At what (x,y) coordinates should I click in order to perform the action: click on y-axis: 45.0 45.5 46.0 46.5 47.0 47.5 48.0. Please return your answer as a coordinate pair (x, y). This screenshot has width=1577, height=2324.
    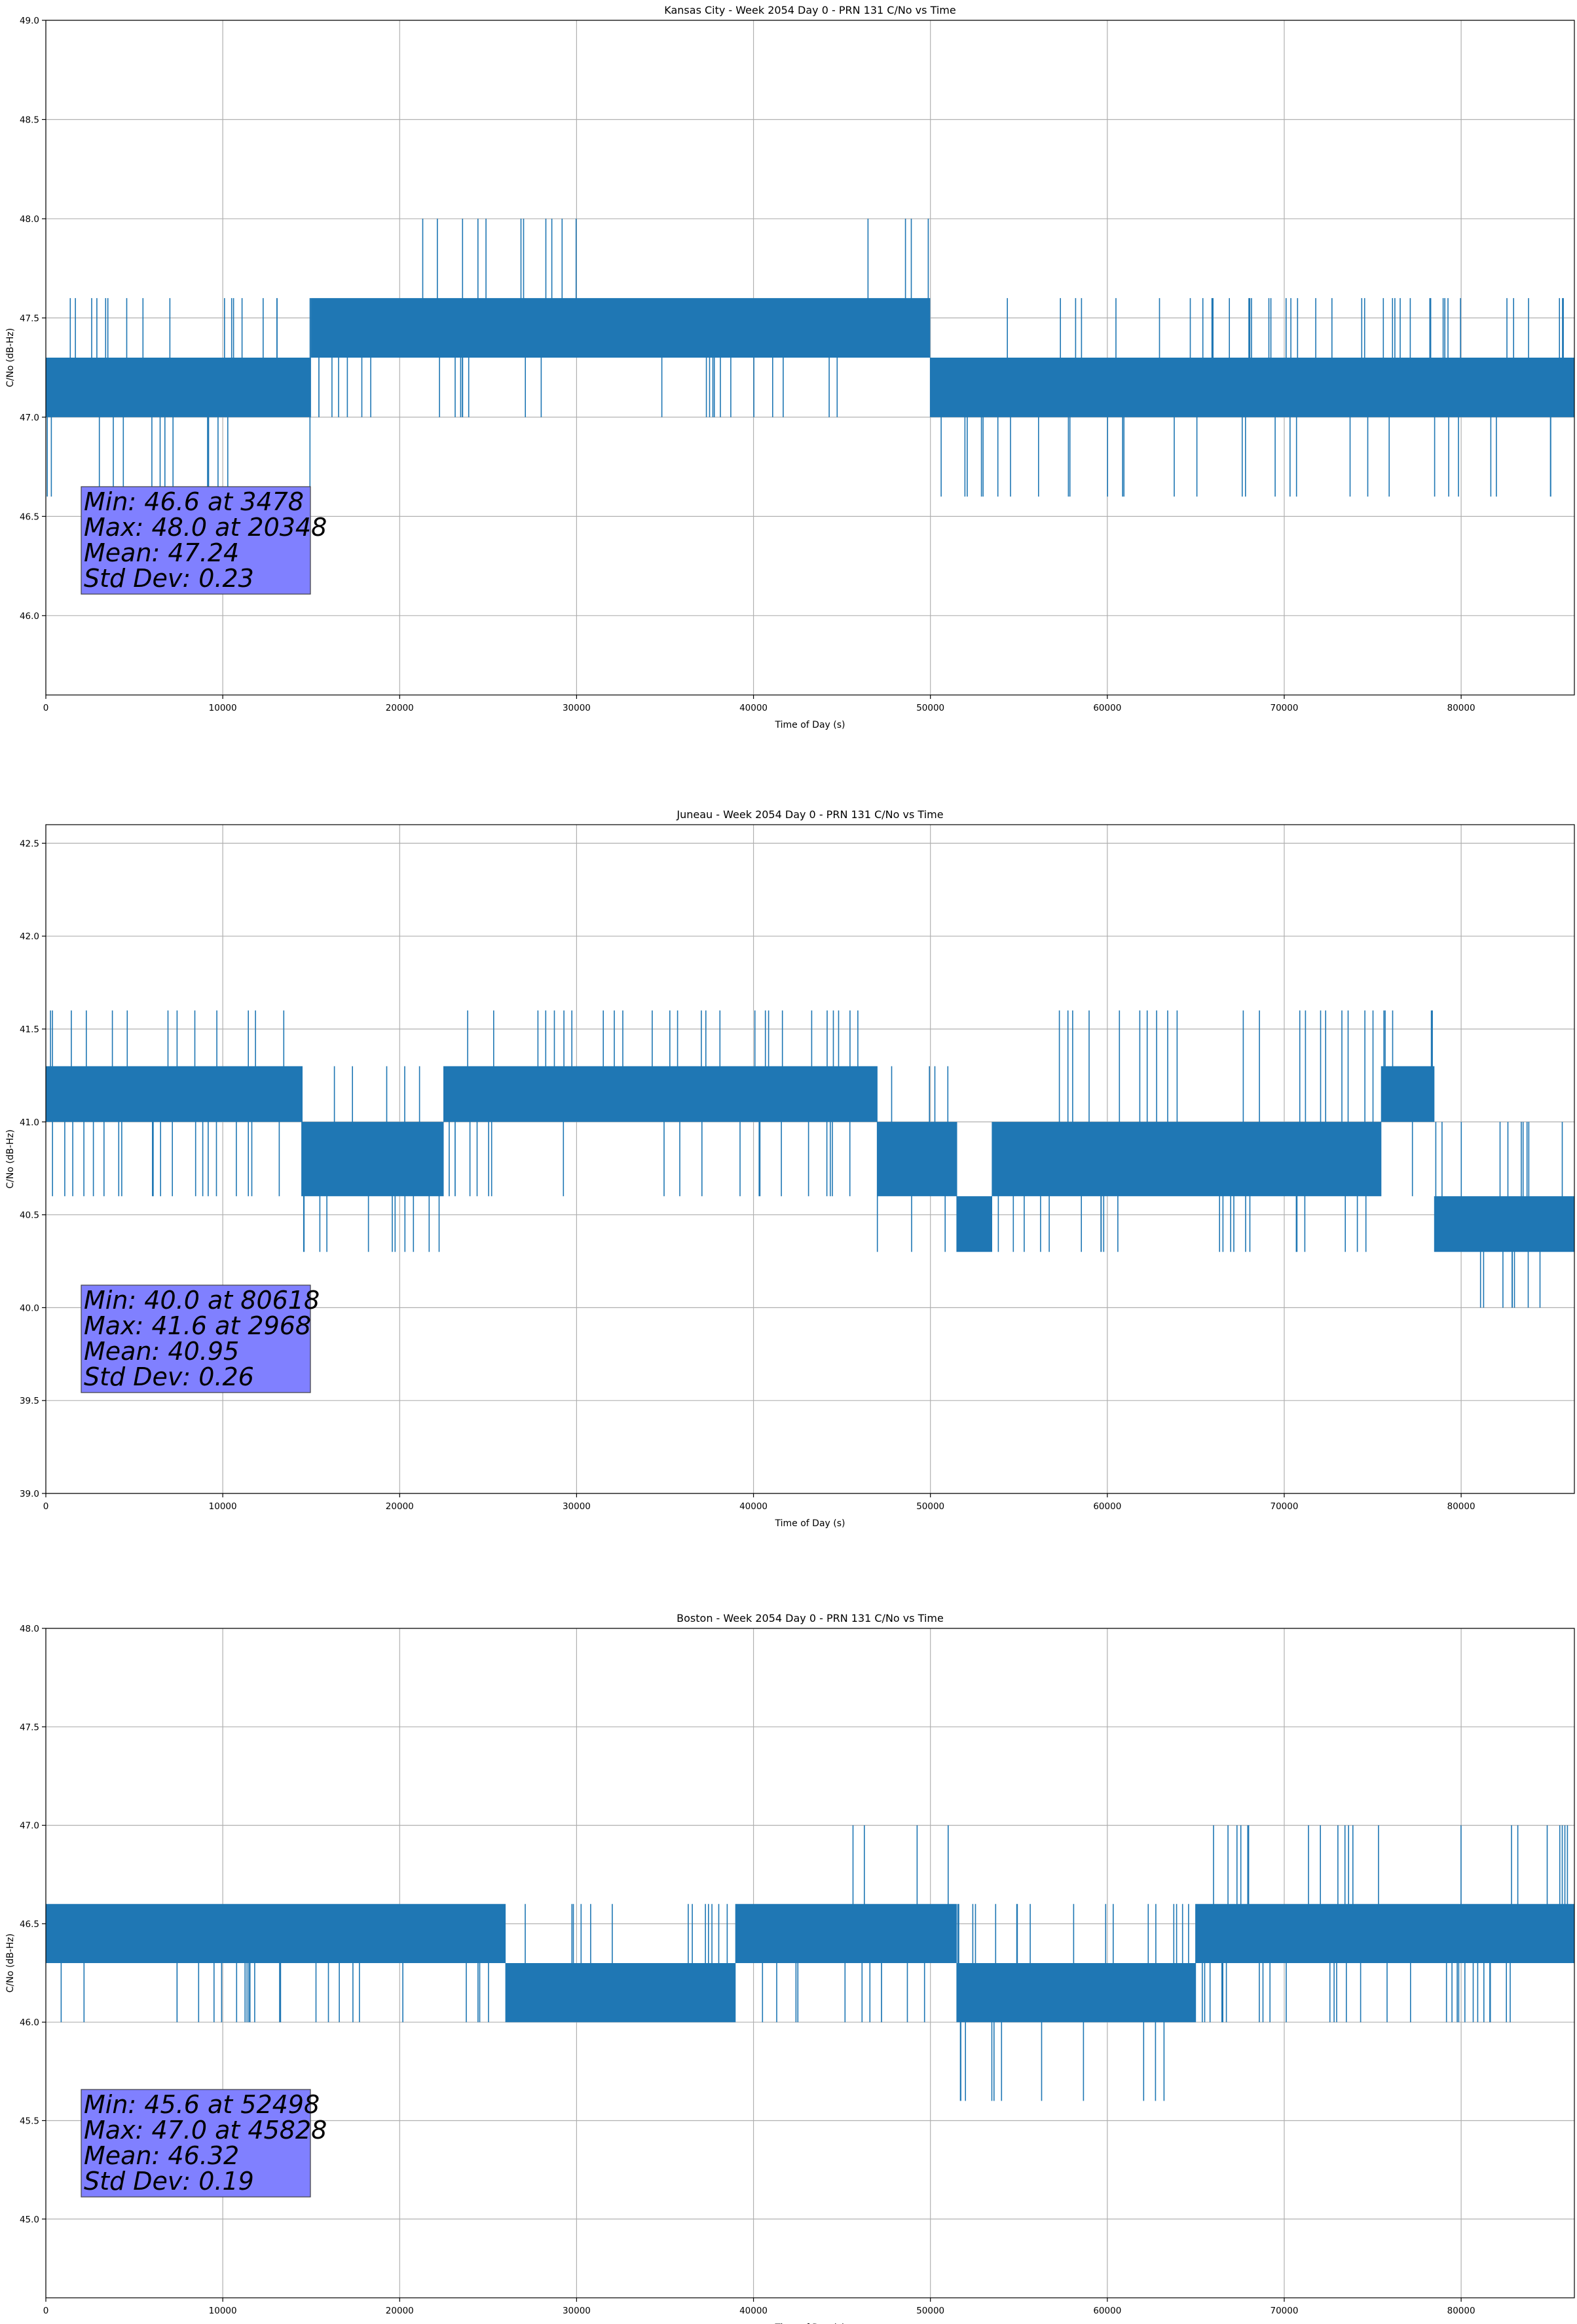
    Looking at the image, I should click on (33, 1924).